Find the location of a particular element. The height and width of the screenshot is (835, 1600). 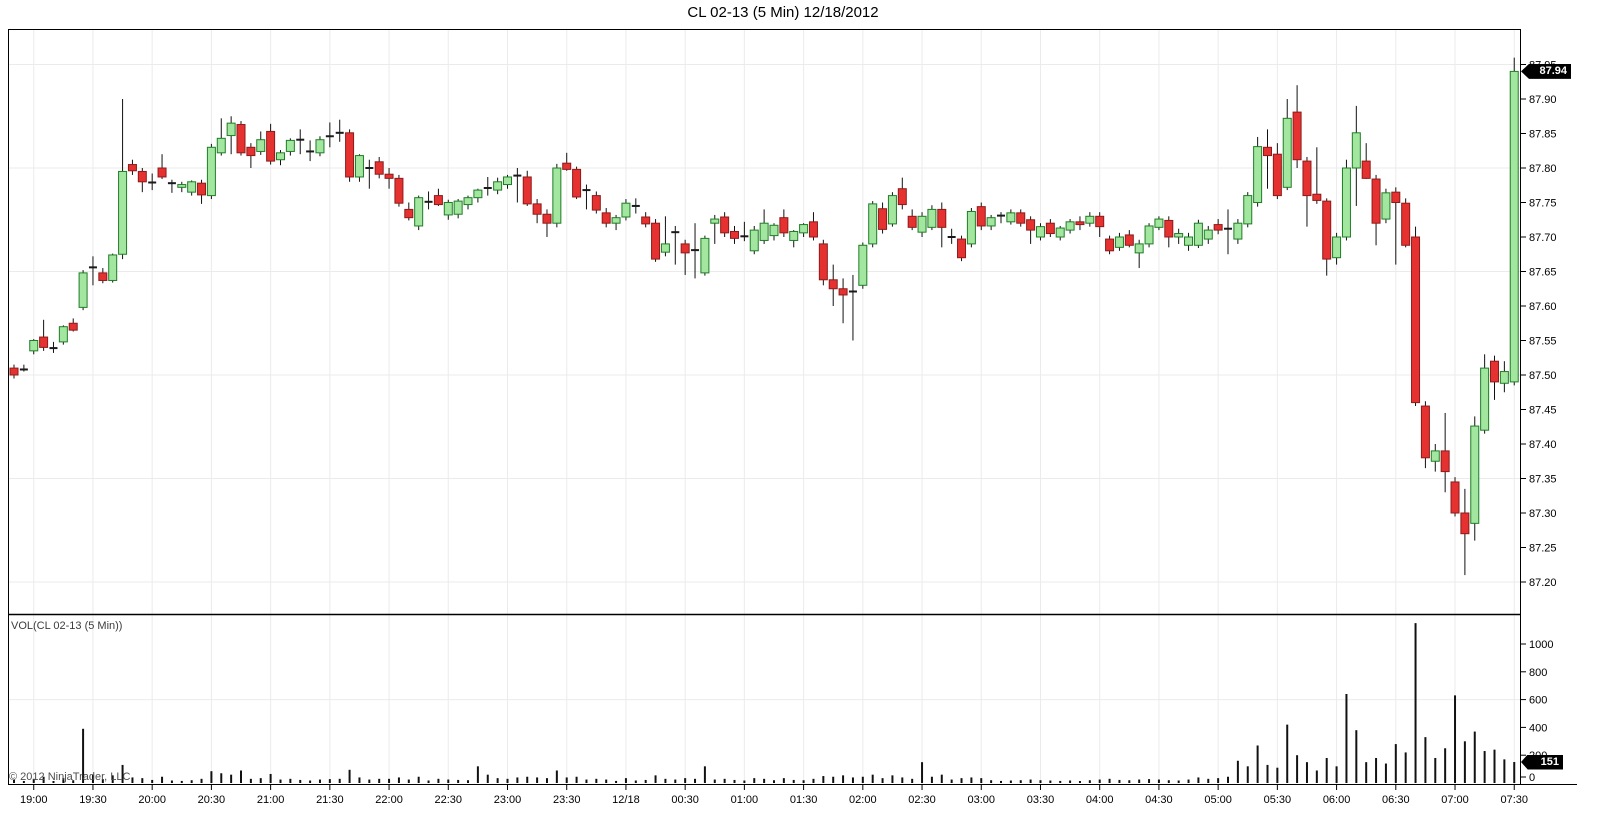

time-axis-label: 04:30 is located at coordinates (1159, 800).